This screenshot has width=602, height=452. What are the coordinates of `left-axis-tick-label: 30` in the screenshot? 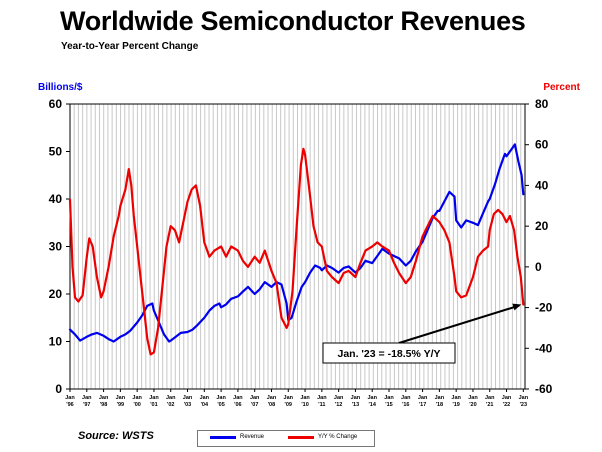 It's located at (56, 247).